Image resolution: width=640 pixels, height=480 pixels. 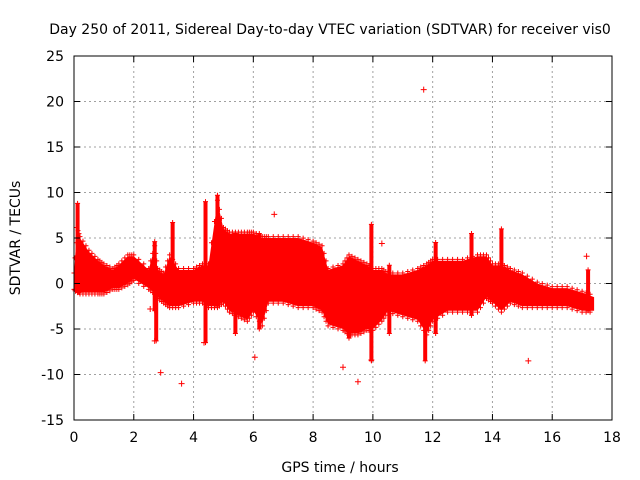 What do you see at coordinates (59, 285) in the screenshot?
I see `y-tick-label: 0` at bounding box center [59, 285].